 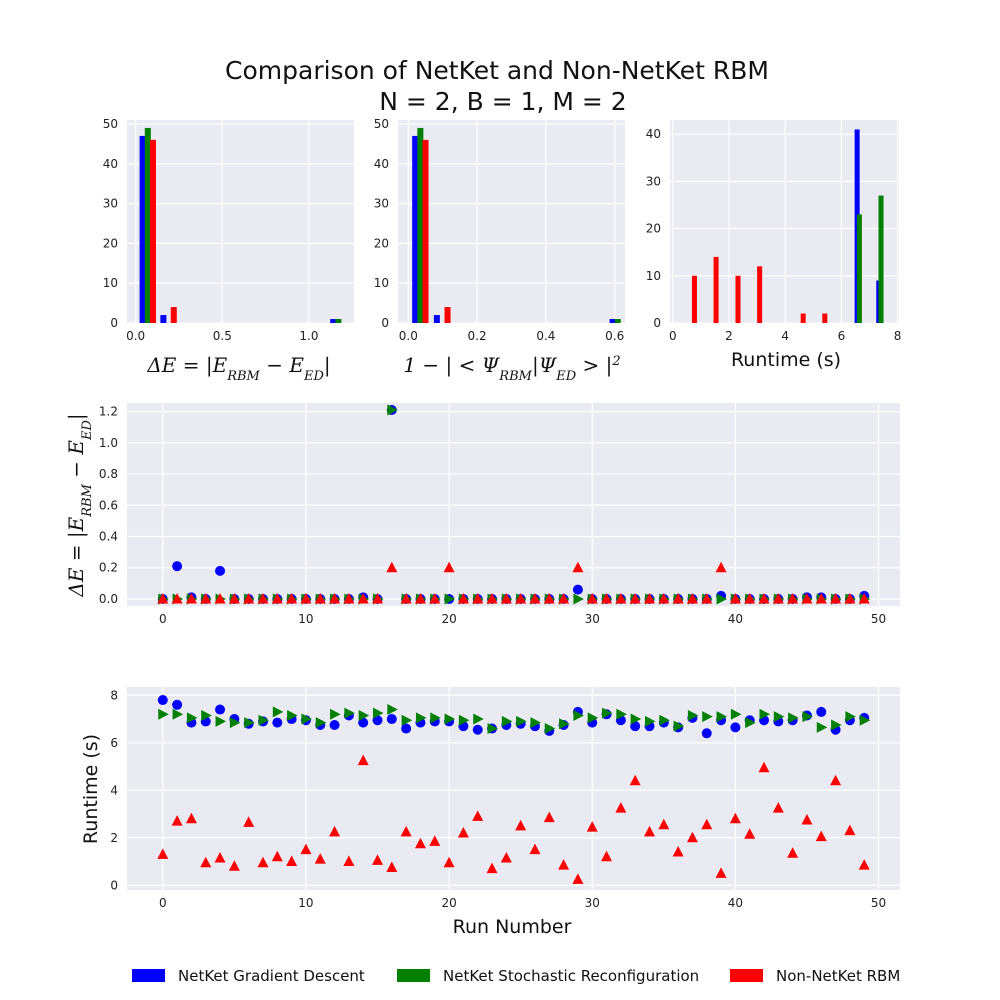 What do you see at coordinates (729, 336) in the screenshot?
I see `x-tick-label: 2` at bounding box center [729, 336].